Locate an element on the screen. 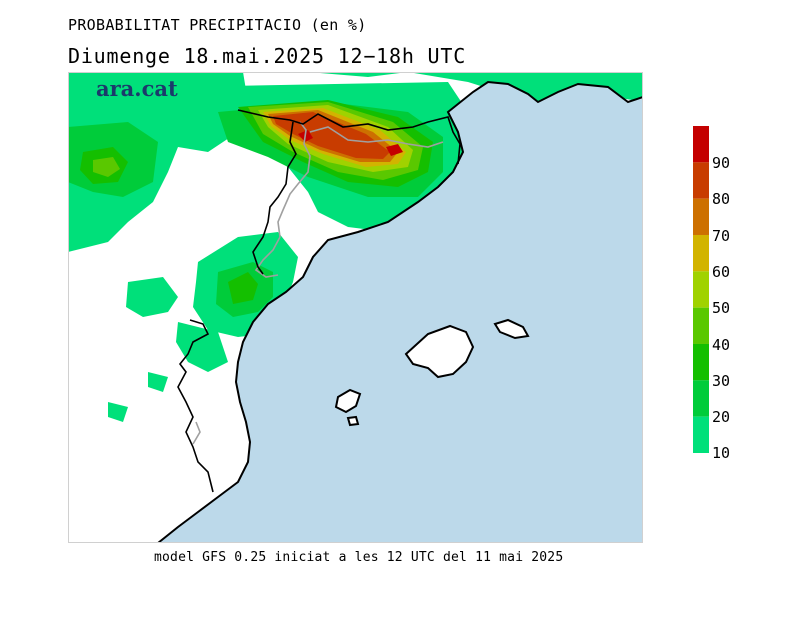 The image size is (800, 617). colorbar-label: 70 is located at coordinates (721, 236).